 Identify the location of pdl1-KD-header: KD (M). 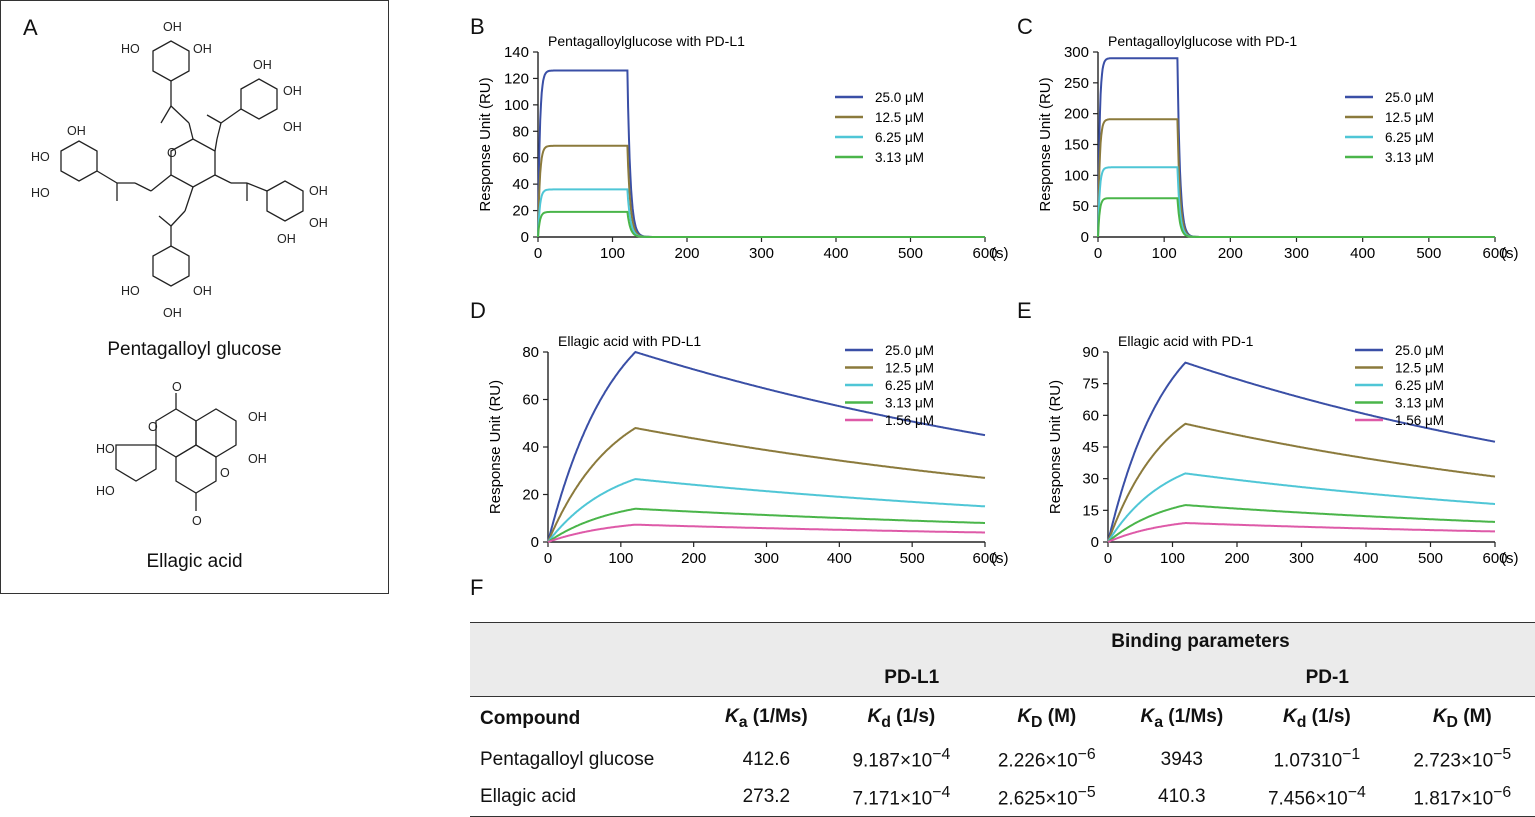
(1047, 718).